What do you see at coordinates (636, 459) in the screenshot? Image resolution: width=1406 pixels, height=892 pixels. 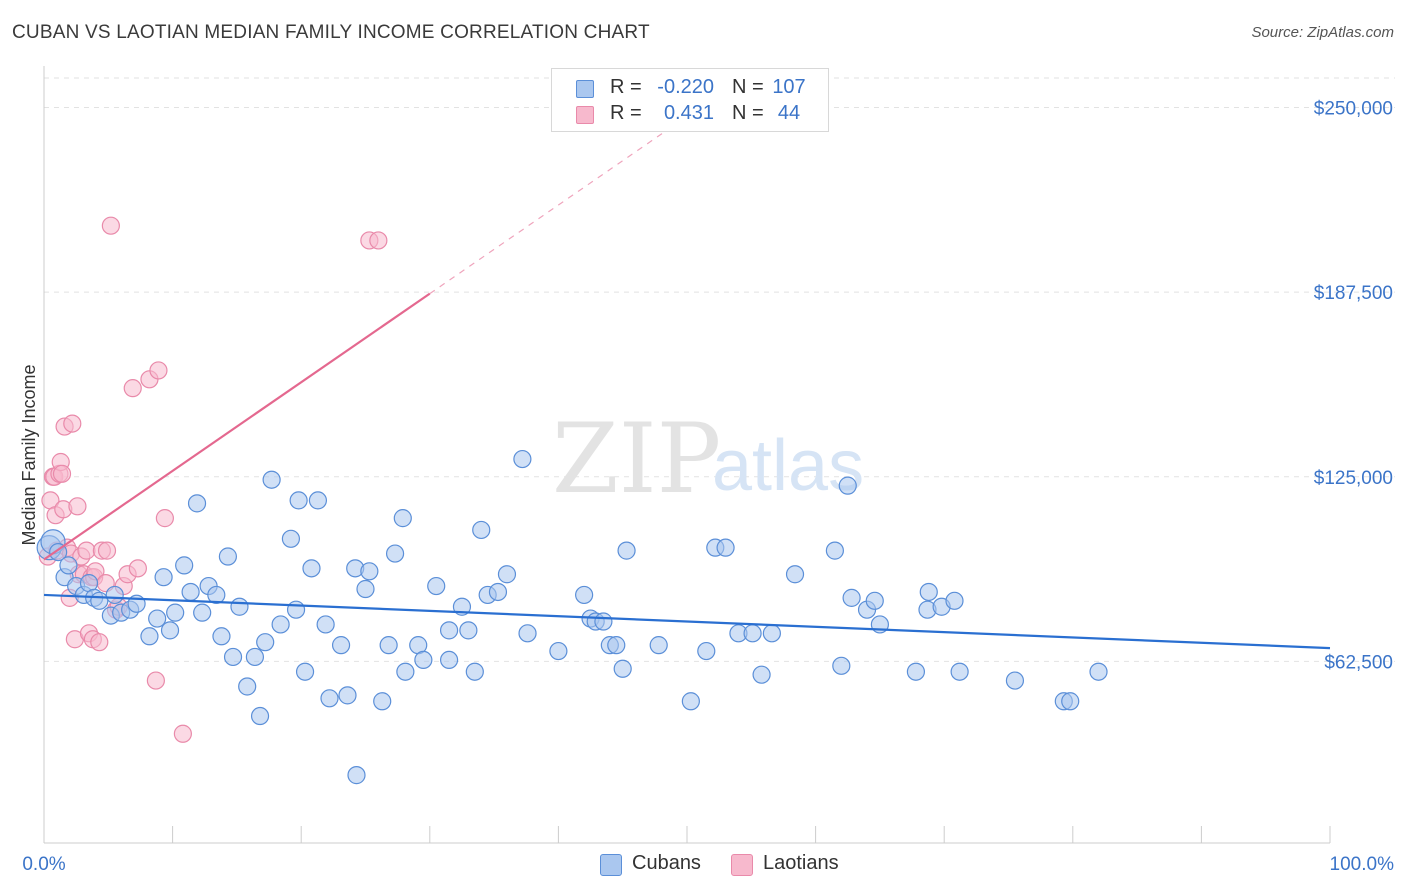 I see `watermark-zip: ZIP` at bounding box center [636, 459].